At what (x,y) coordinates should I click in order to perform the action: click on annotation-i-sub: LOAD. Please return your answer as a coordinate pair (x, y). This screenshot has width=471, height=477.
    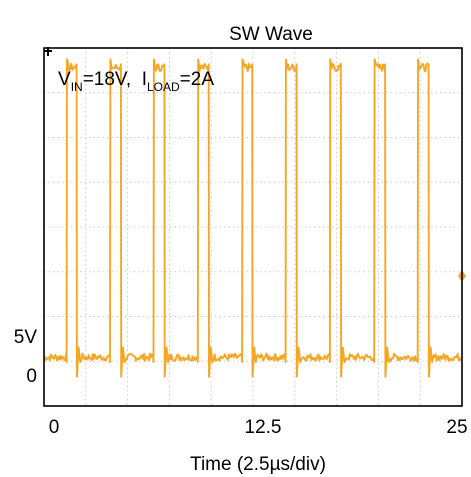
    Looking at the image, I should click on (163, 87).